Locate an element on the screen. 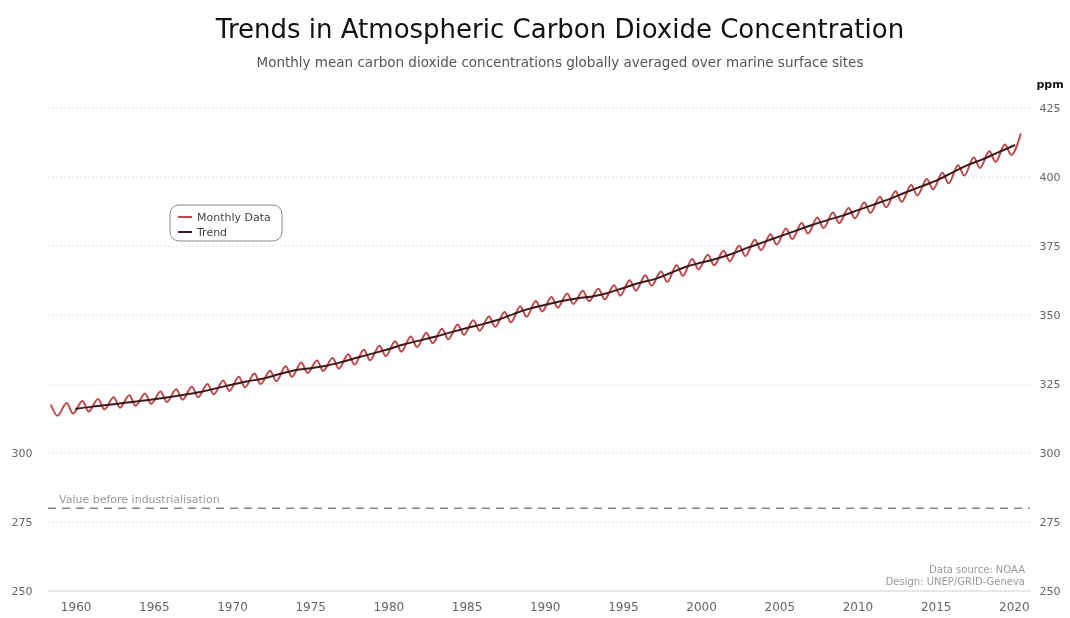 This screenshot has height=618, width=1070. y-tick-label: 275 is located at coordinates (22, 522).